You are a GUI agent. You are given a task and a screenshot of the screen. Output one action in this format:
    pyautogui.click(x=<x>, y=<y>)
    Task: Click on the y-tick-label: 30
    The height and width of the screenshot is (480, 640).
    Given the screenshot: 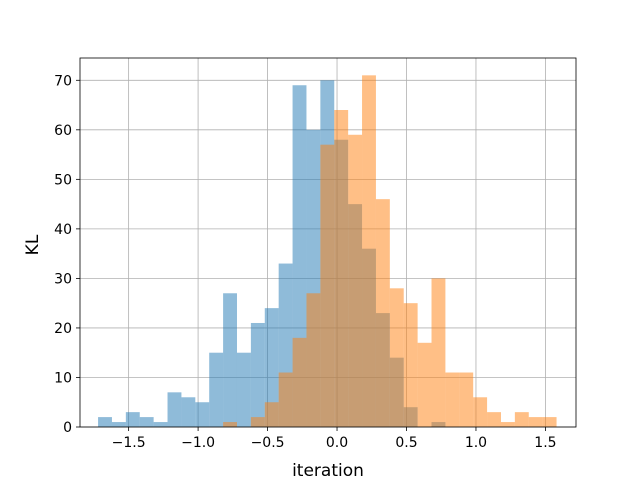 What is the action you would take?
    pyautogui.click(x=63, y=279)
    